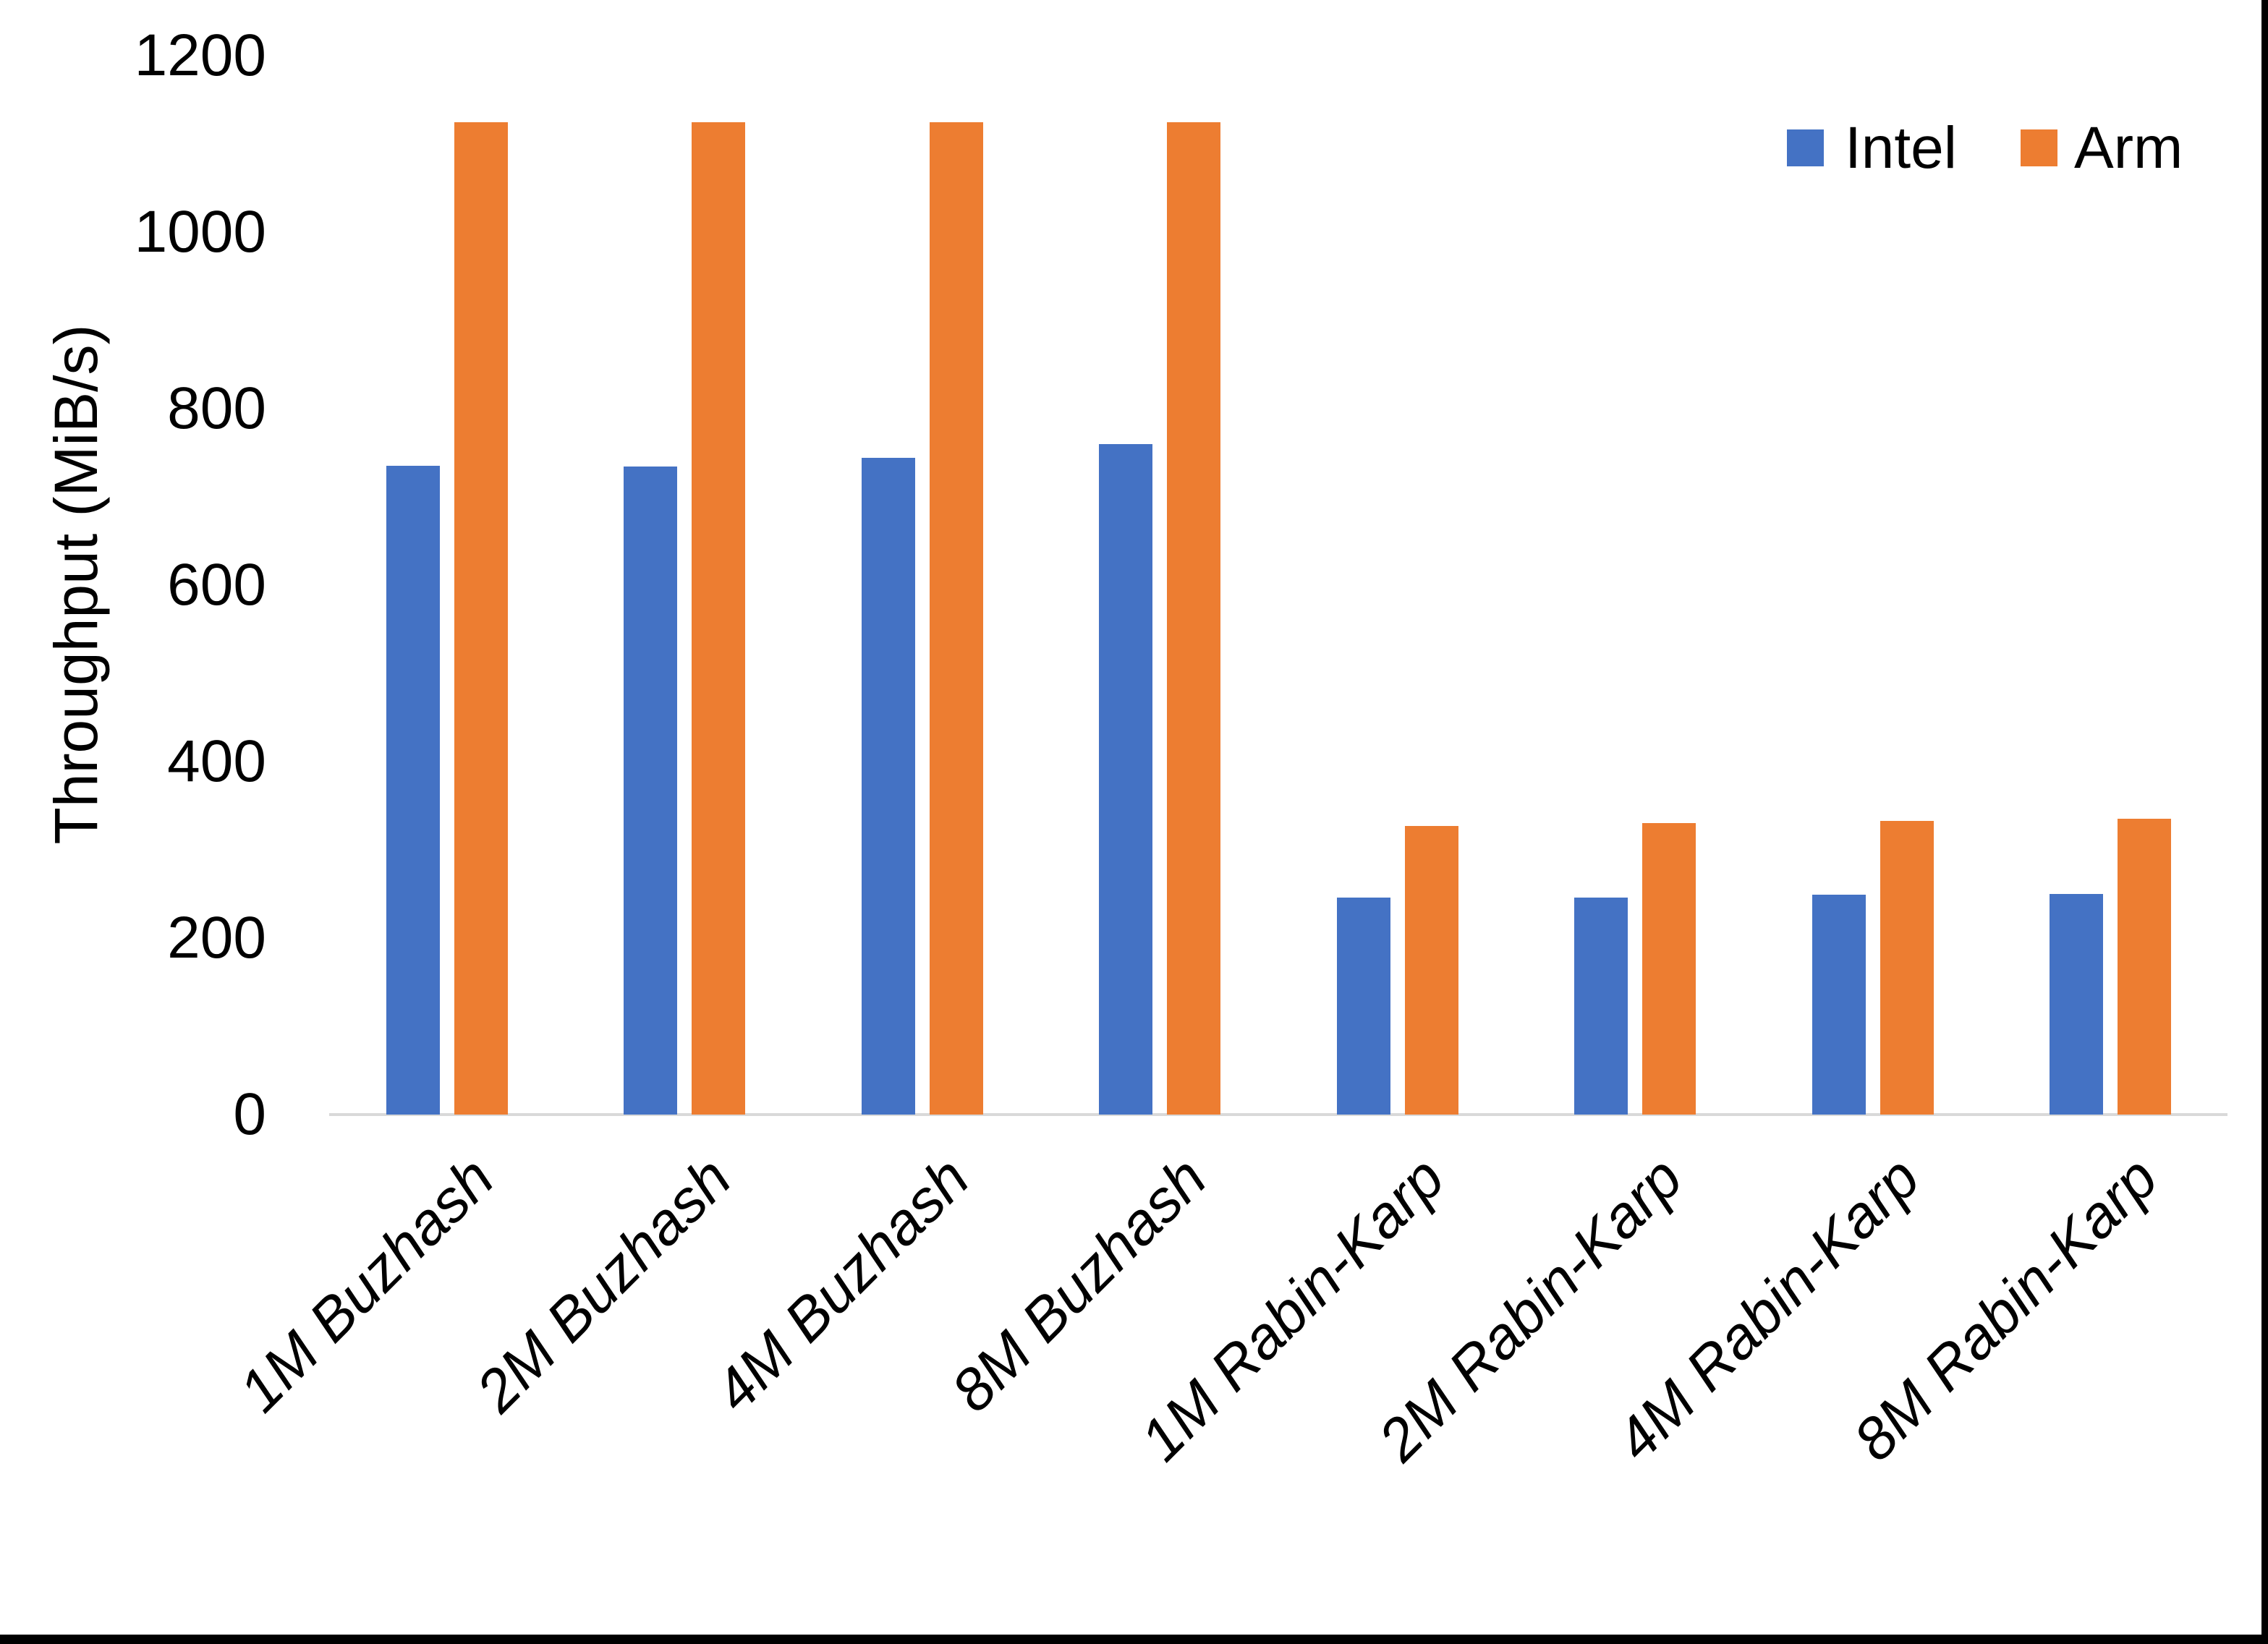  Describe the element at coordinates (216, 937) in the screenshot. I see `y-tick-200: 200` at that location.